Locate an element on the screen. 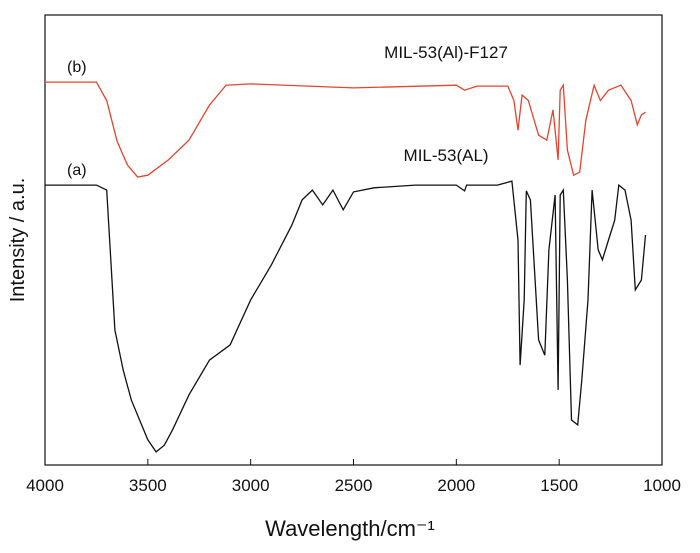 The width and height of the screenshot is (700, 553). x-tick-label: 1000 is located at coordinates (662, 485).